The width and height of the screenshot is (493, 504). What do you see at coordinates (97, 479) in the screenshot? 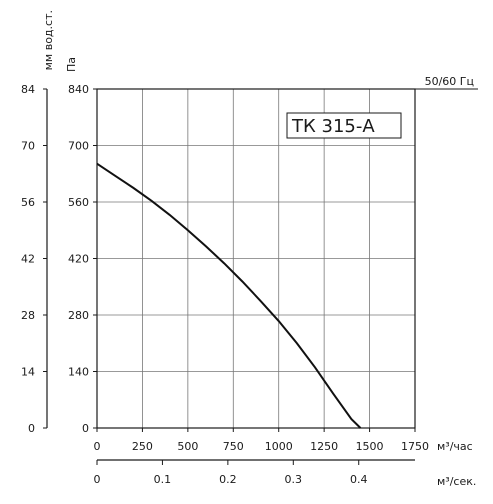
I see `x-secondary-tick-label: 0` at bounding box center [97, 479].